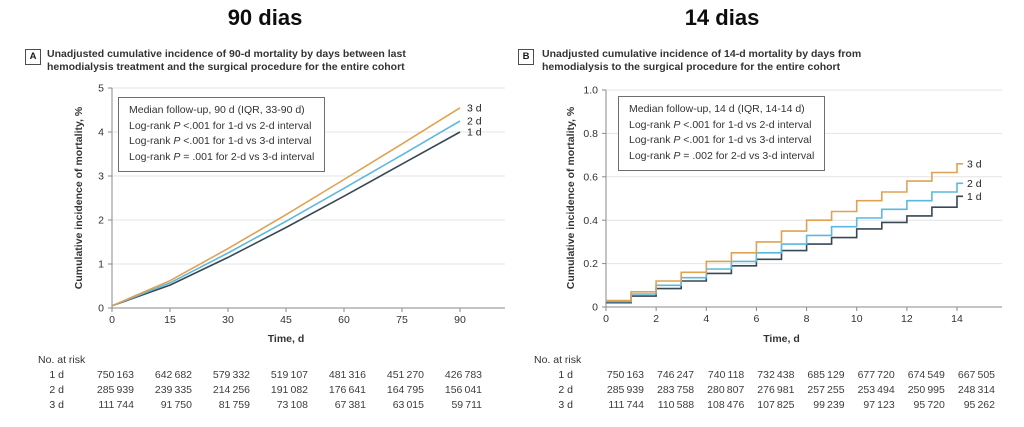 Image resolution: width=1024 pixels, height=427 pixels. I want to click on at-risk-value: 73 108, so click(292, 405).